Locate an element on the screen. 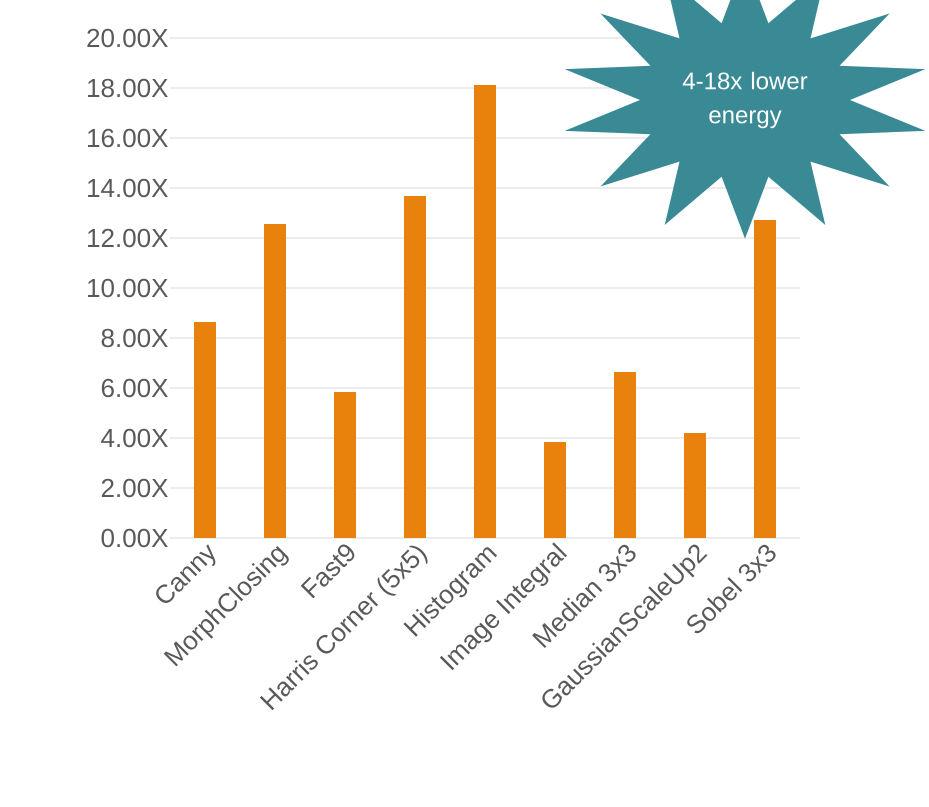 This screenshot has width=929, height=807. annotation: 4-18x lower energy is located at coordinates (745, 100).